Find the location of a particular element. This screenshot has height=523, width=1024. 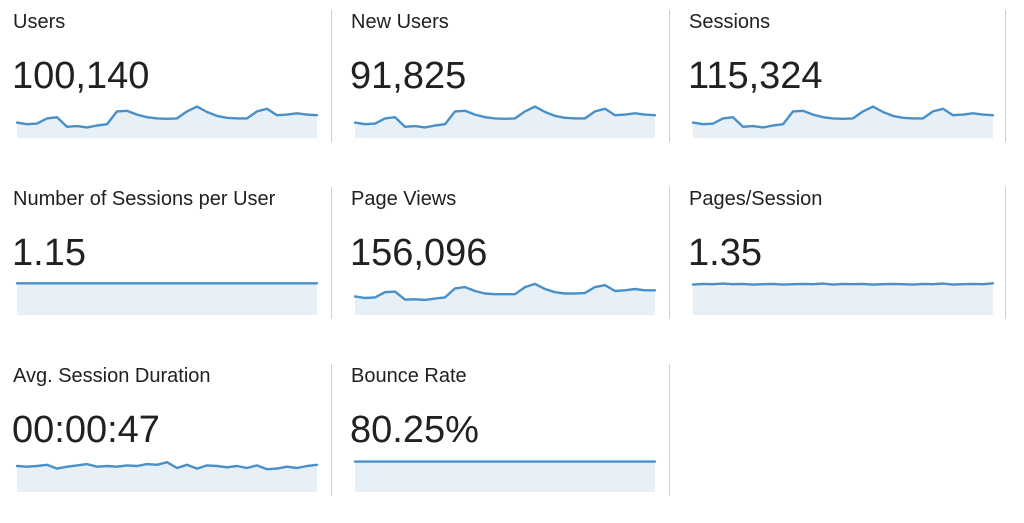

metric-title: Page Views is located at coordinates (404, 199).